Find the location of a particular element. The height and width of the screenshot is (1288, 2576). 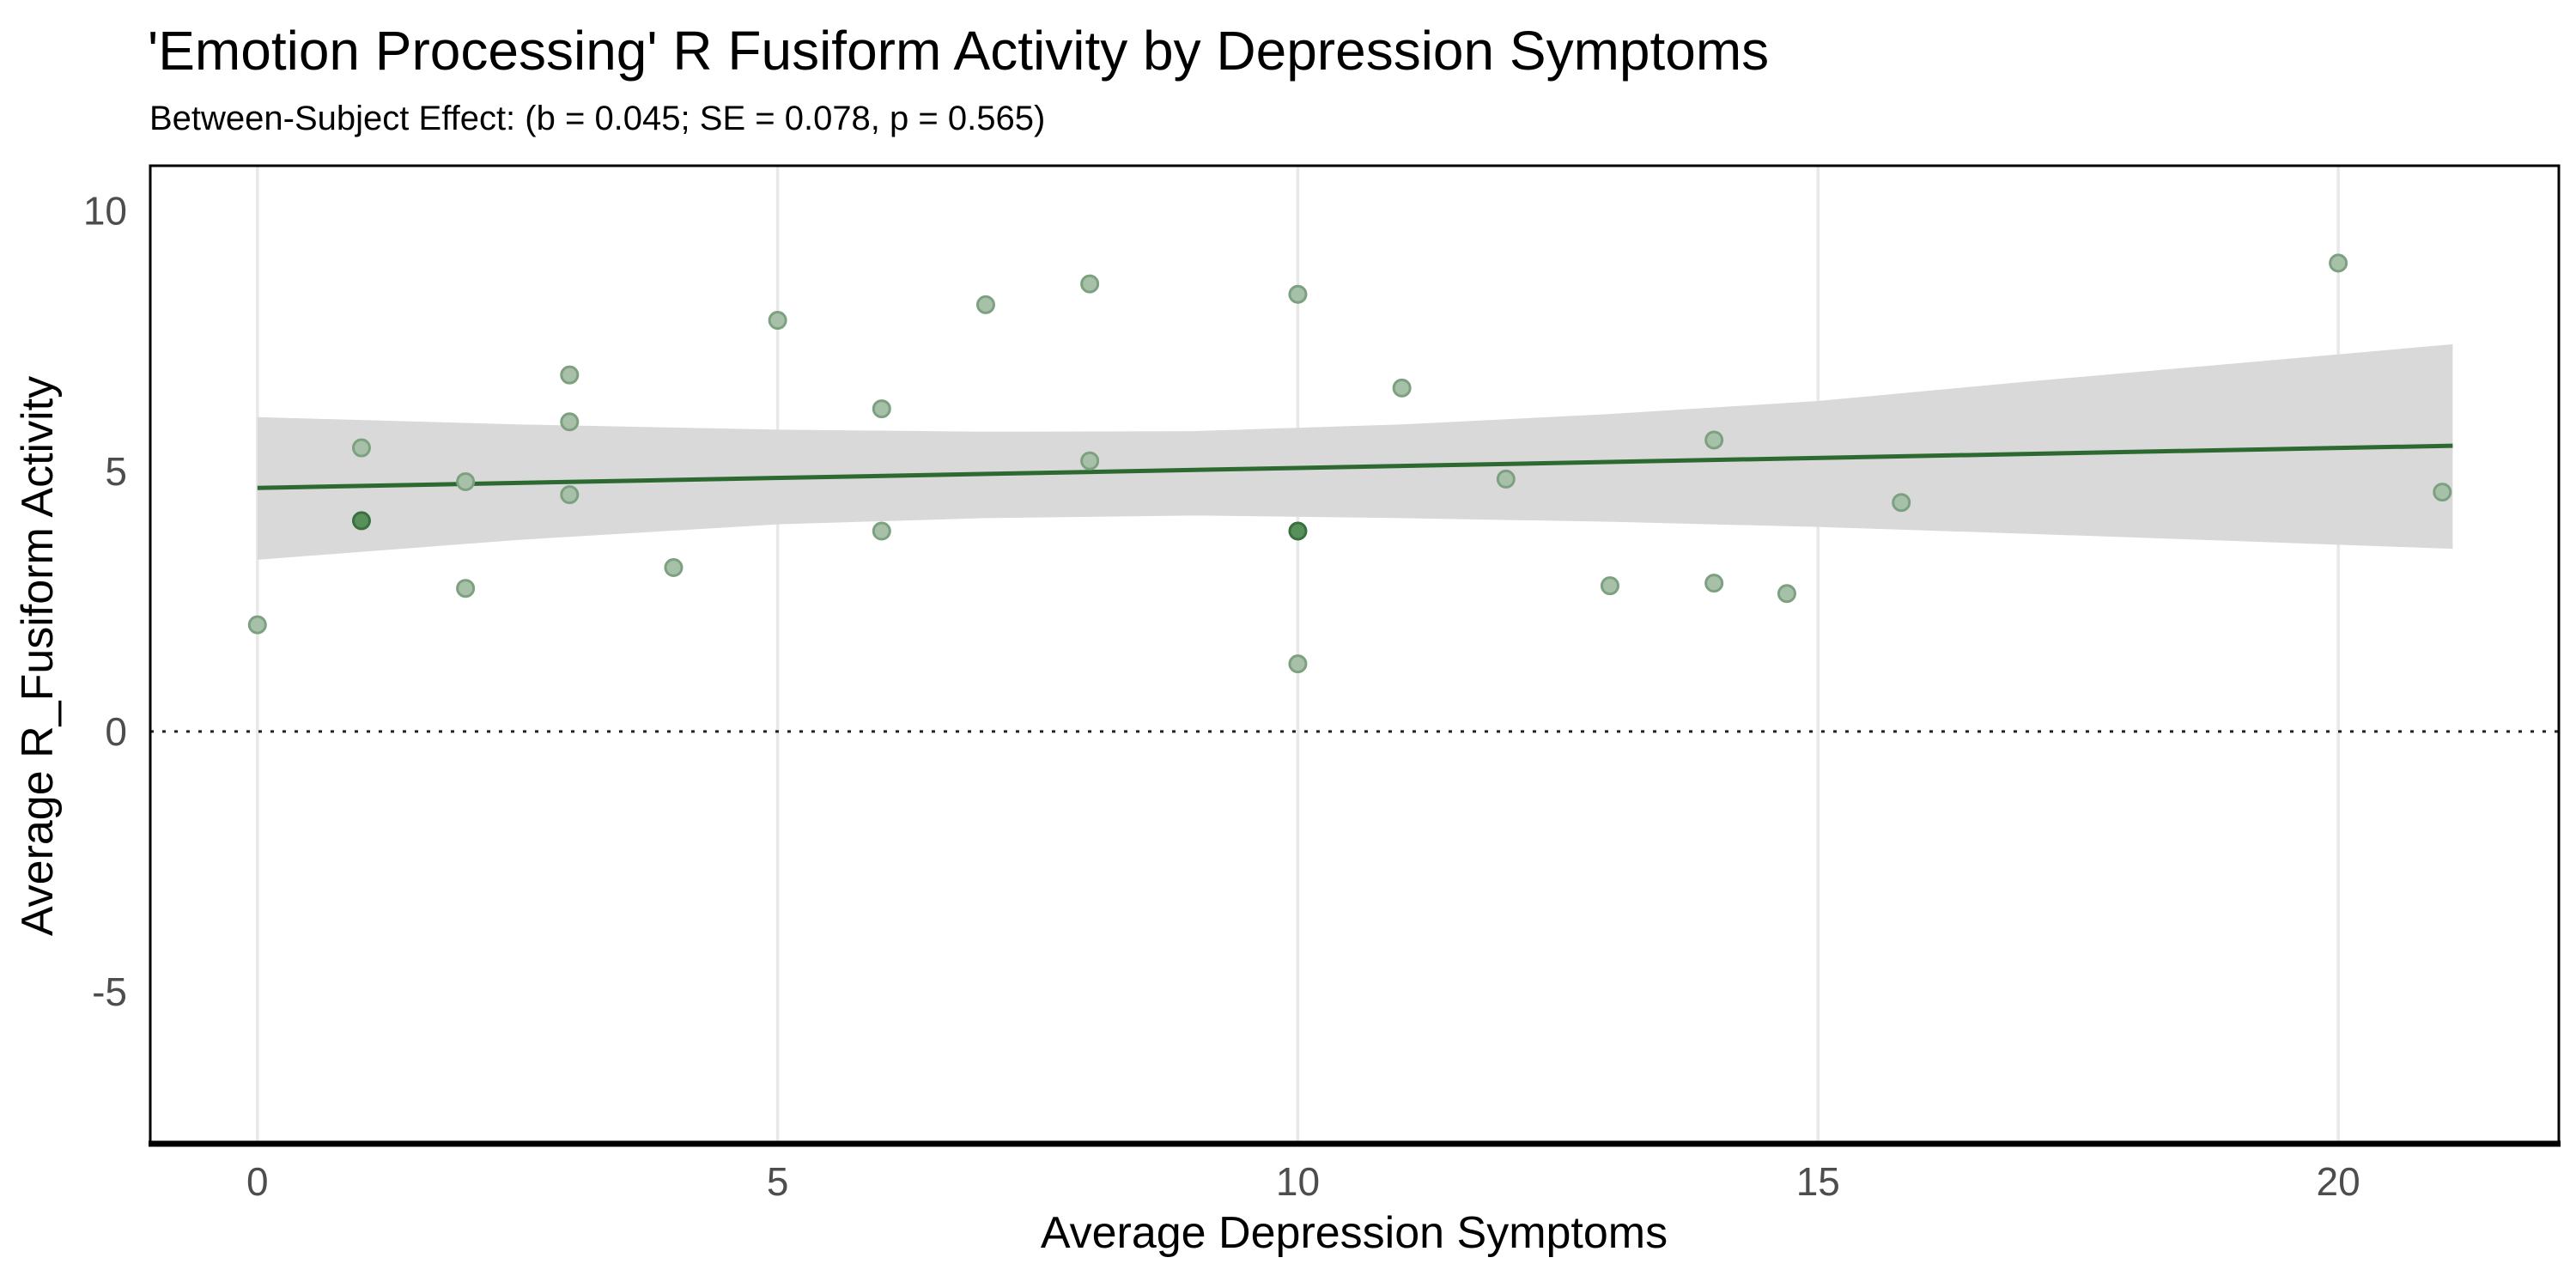

x-tick-label: 15 is located at coordinates (1818, 1181).